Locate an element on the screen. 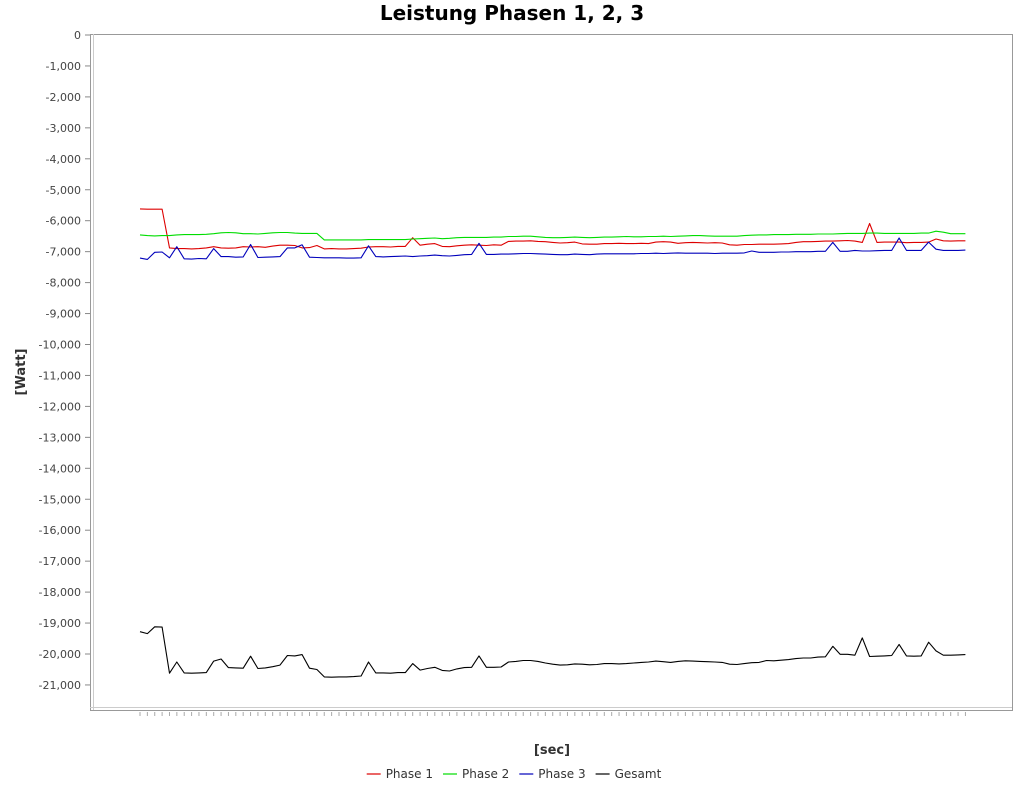 Image resolution: width=1024 pixels, height=786 pixels. y-tick-label: -1,000 is located at coordinates (63, 66).